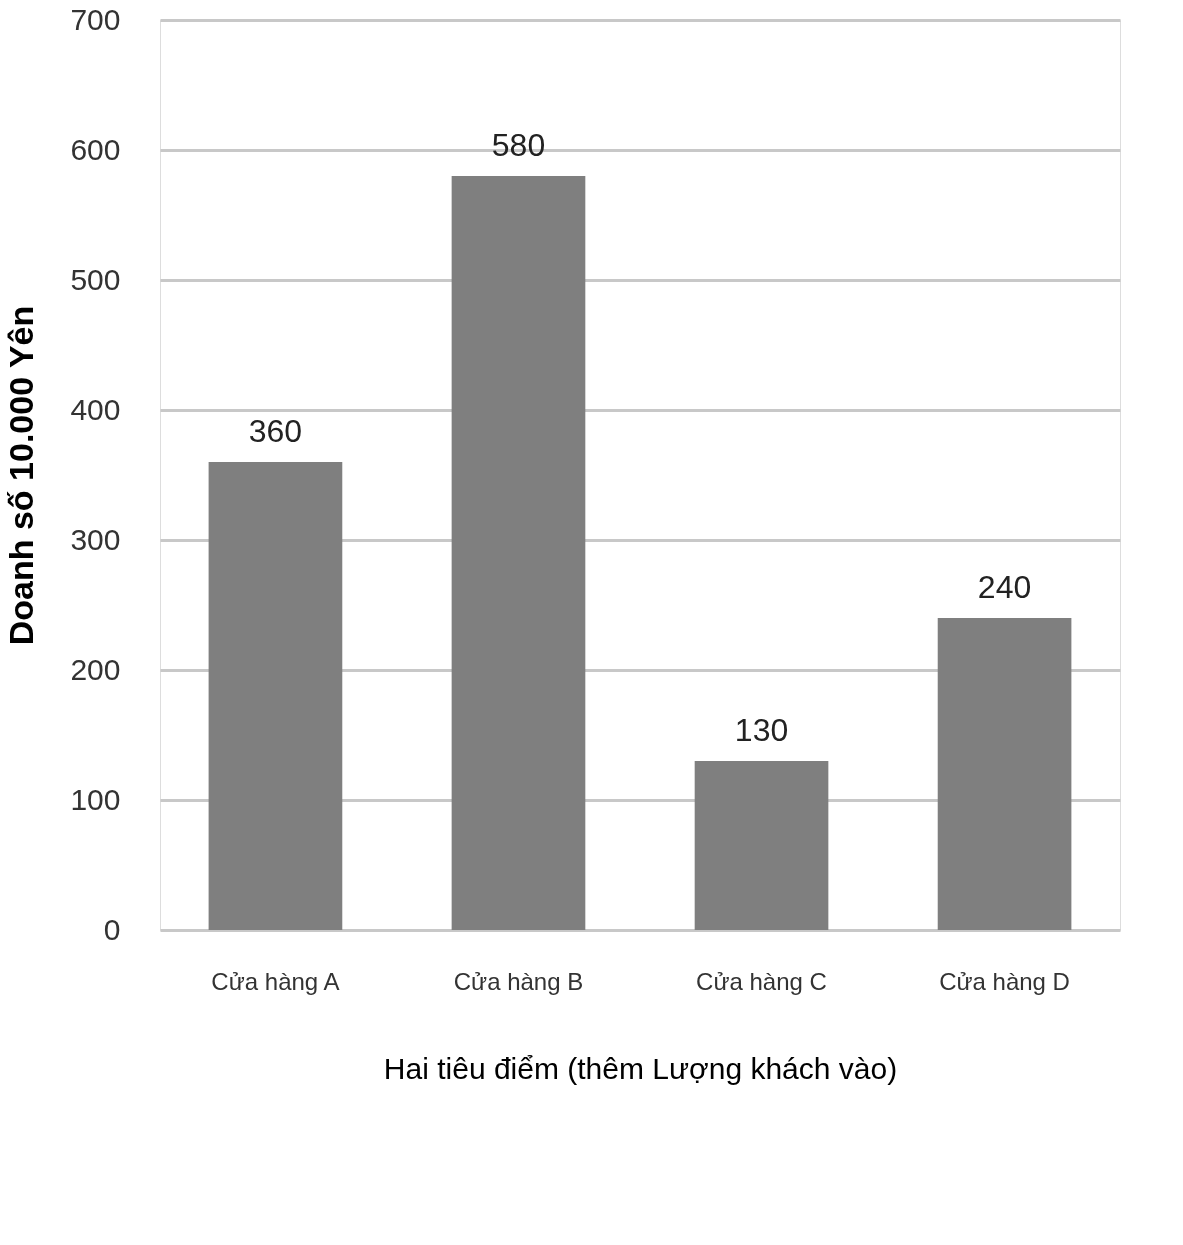 The width and height of the screenshot is (1183, 1245). What do you see at coordinates (275, 431) in the screenshot?
I see `data-label: 360` at bounding box center [275, 431].